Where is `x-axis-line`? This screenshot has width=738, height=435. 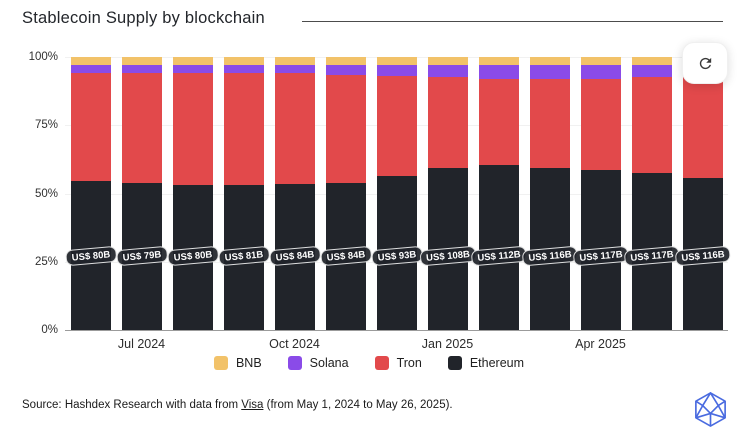 x-axis-line is located at coordinates (396, 330).